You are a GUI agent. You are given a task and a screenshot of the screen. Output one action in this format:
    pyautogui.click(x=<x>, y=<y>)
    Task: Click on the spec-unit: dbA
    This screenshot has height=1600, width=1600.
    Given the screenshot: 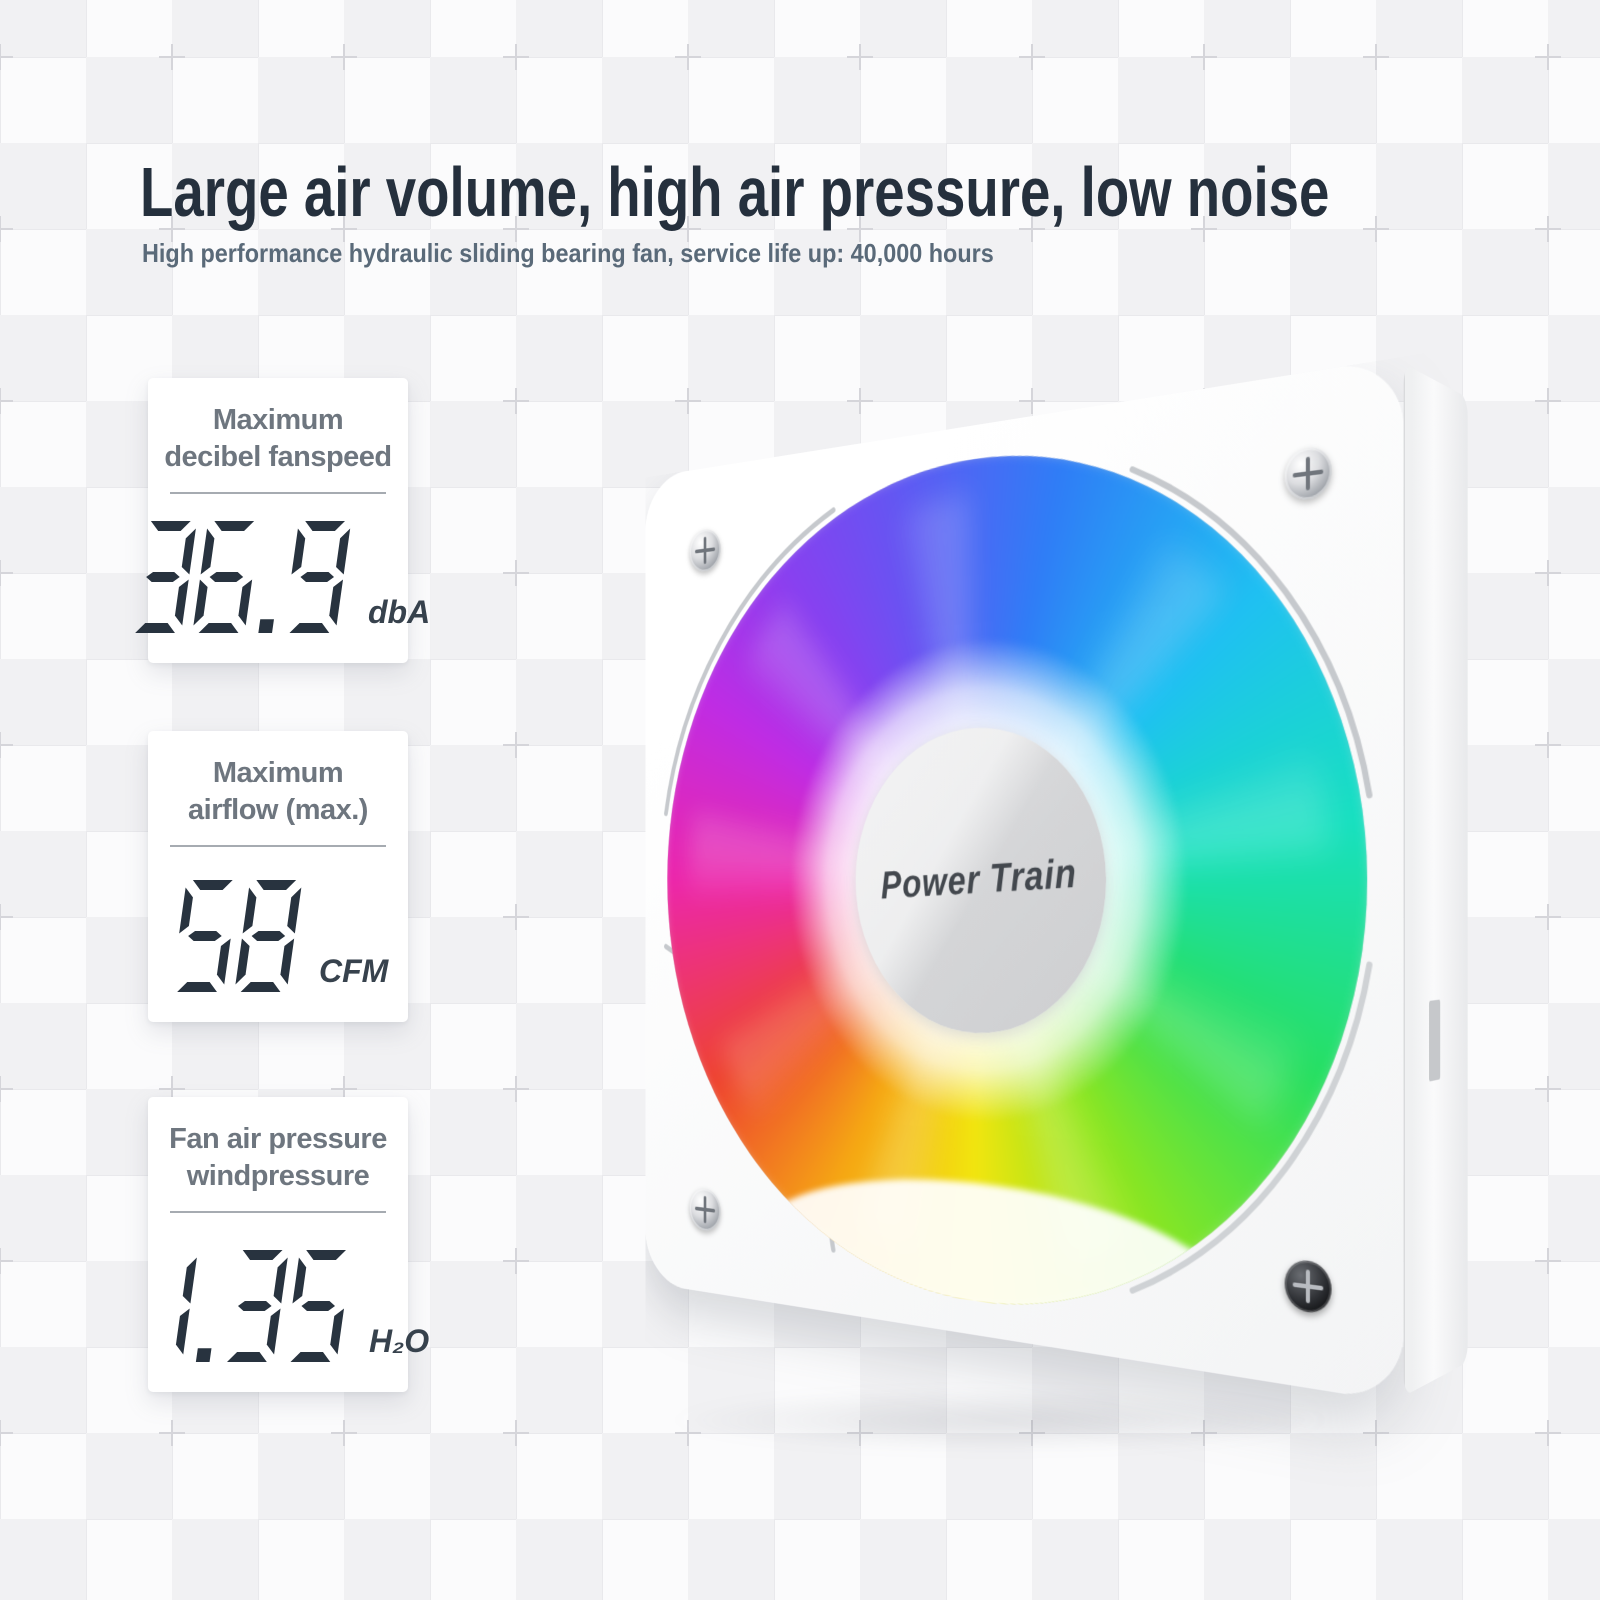 What is the action you would take?
    pyautogui.click(x=399, y=612)
    